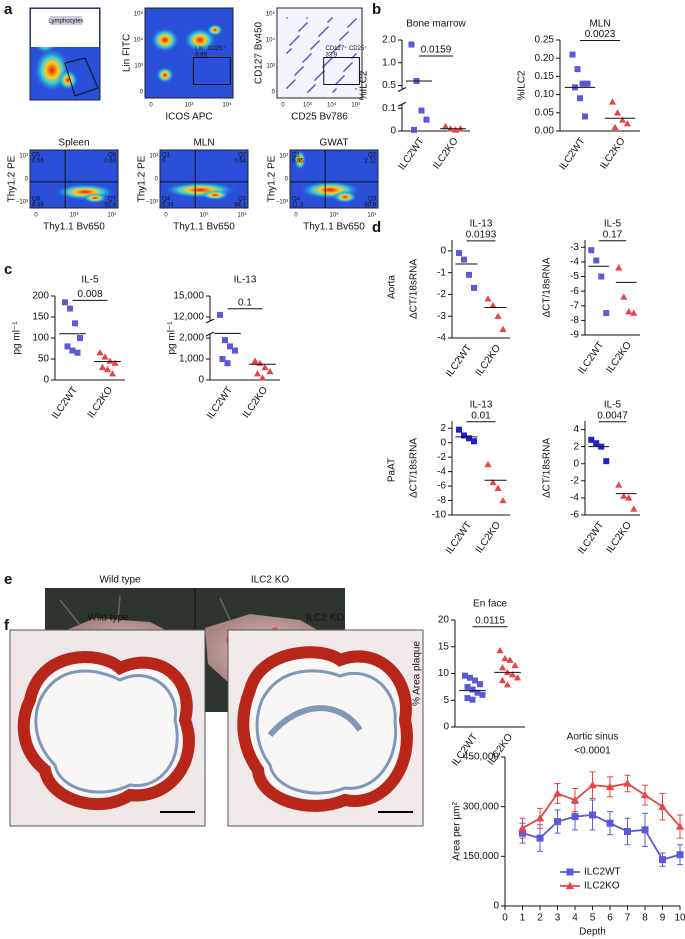 This screenshot has width=685, height=939. What do you see at coordinates (127, 53) in the screenshot?
I see `flow-y-label: Lin FITC` at bounding box center [127, 53].